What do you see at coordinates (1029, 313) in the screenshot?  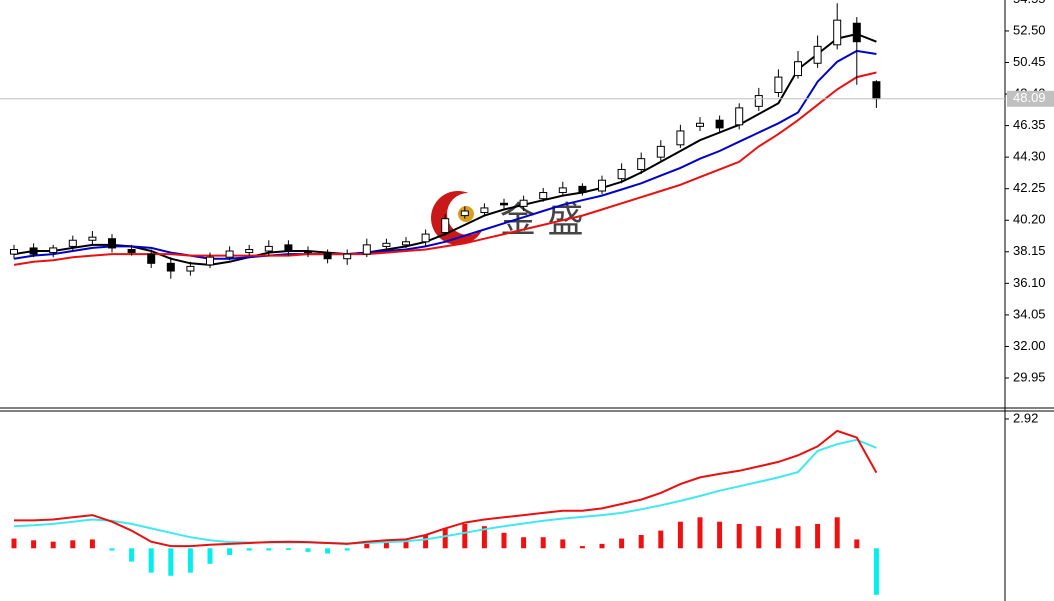 I see `y-tick-label: 34.05` at bounding box center [1029, 313].